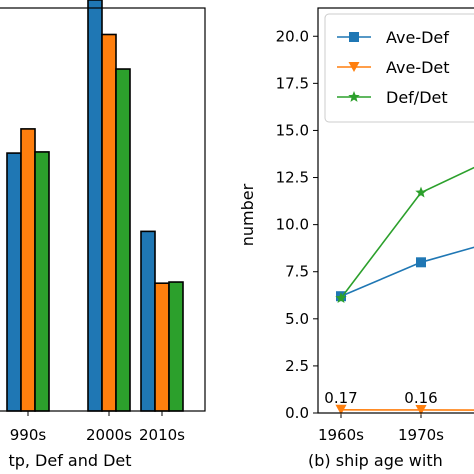 The height and width of the screenshot is (474, 474). What do you see at coordinates (375, 460) in the screenshot?
I see `x-axis-title-right: (b) ship age with` at bounding box center [375, 460].